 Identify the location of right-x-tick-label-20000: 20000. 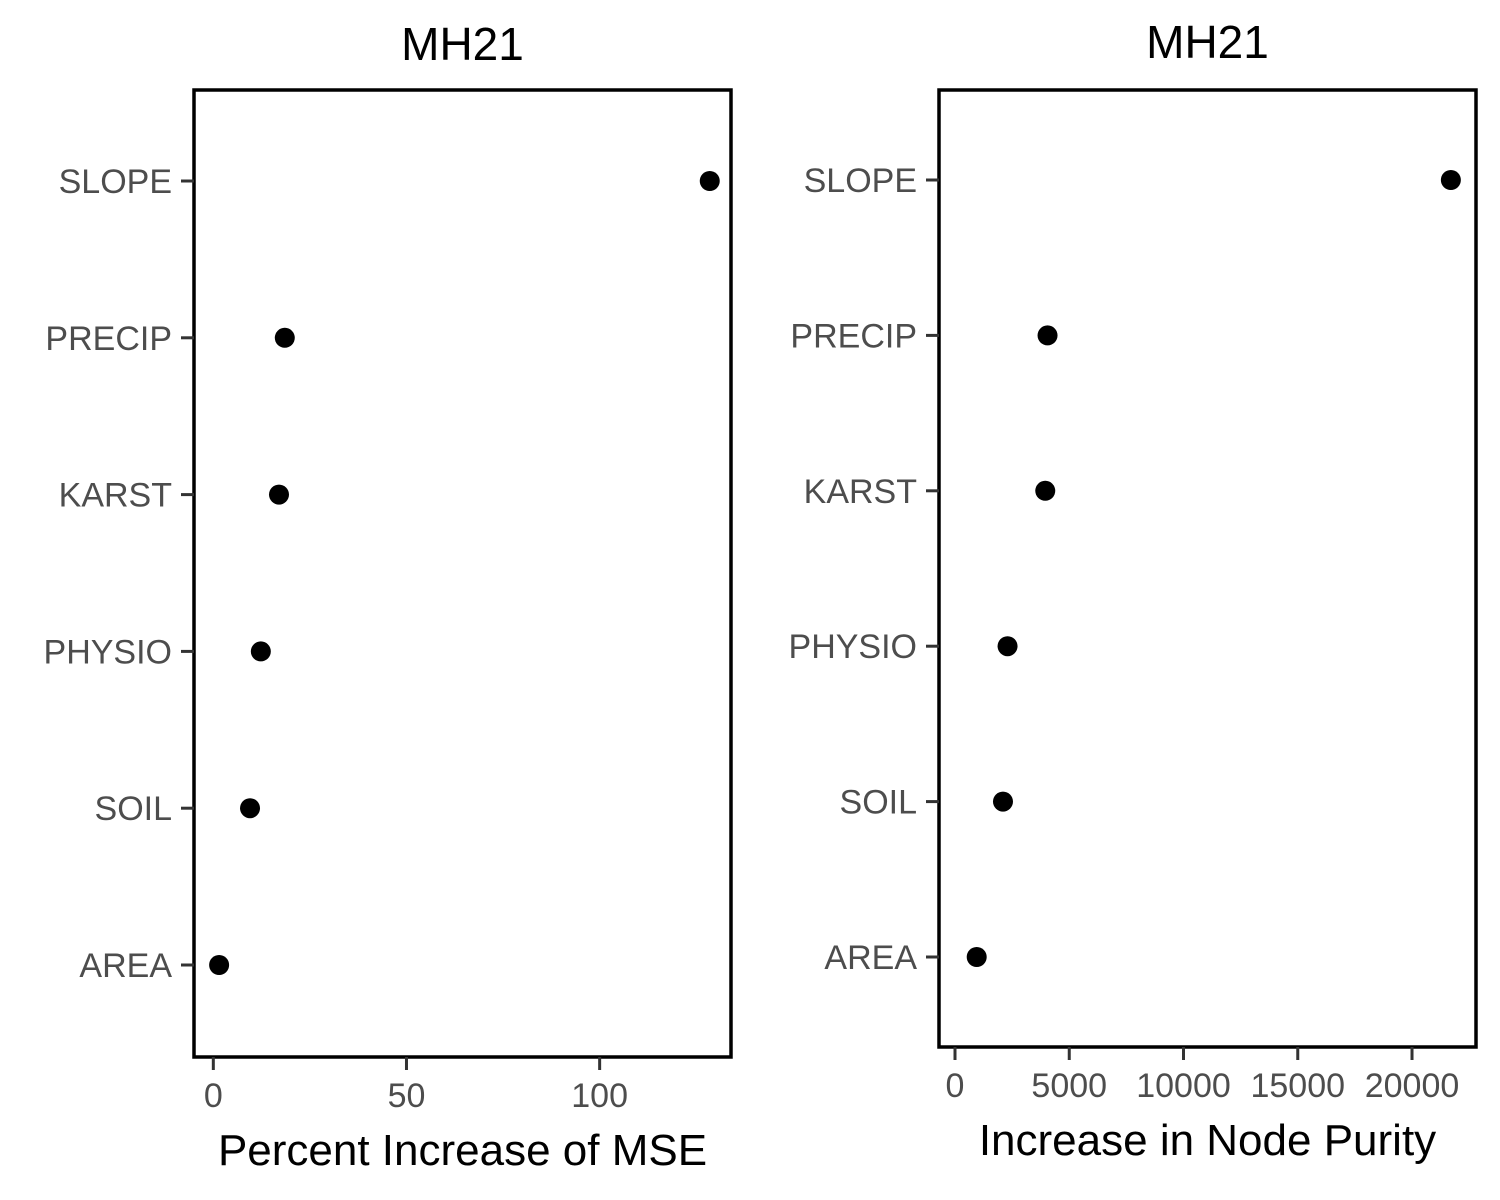
(1412, 1086).